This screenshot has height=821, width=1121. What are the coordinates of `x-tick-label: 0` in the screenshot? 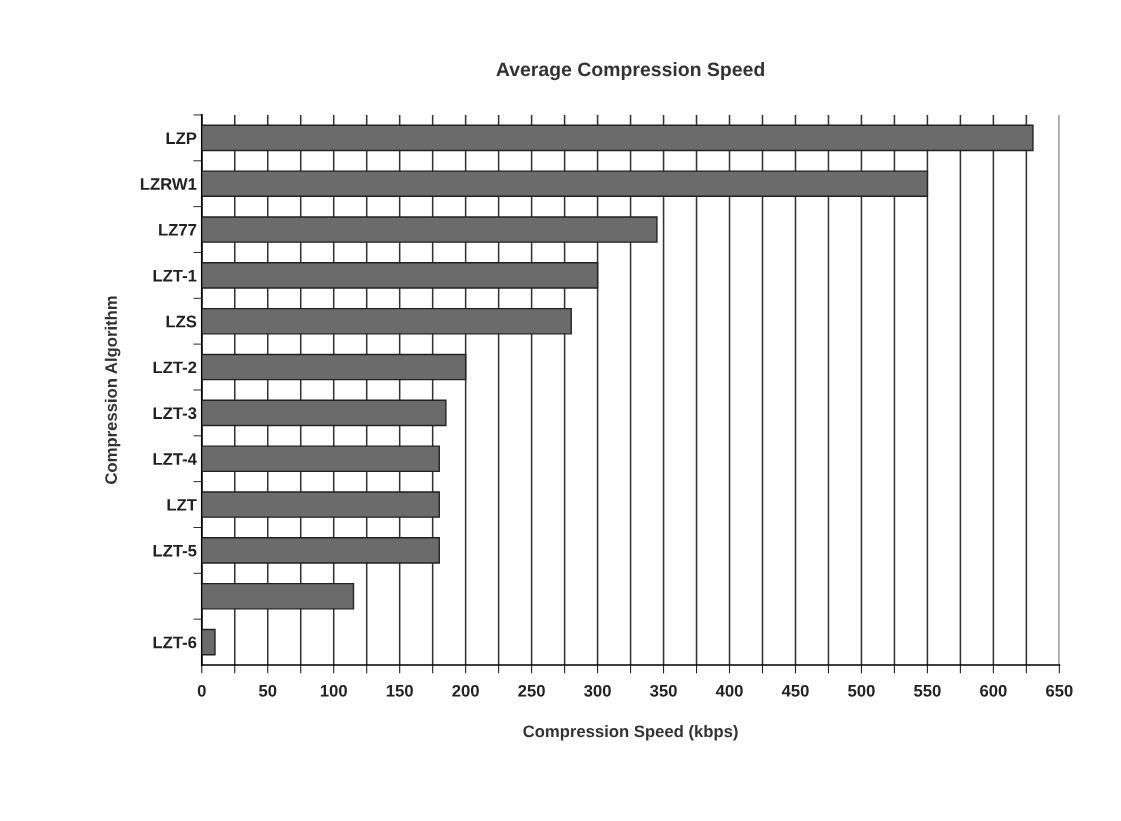 It's located at (201, 690).